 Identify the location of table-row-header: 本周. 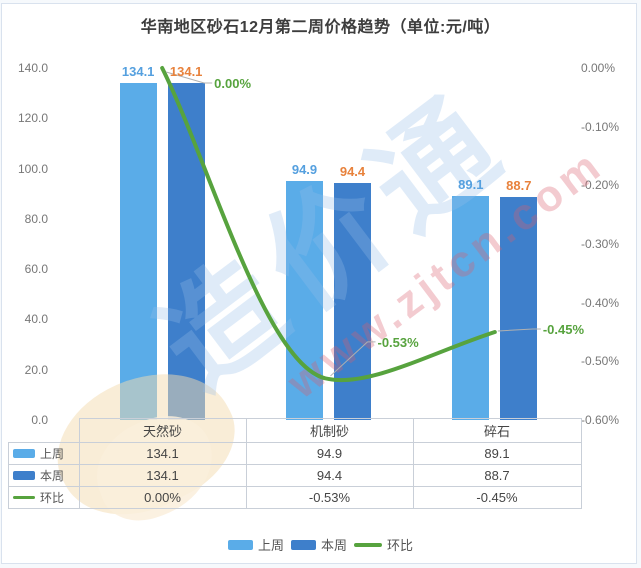
(44, 475).